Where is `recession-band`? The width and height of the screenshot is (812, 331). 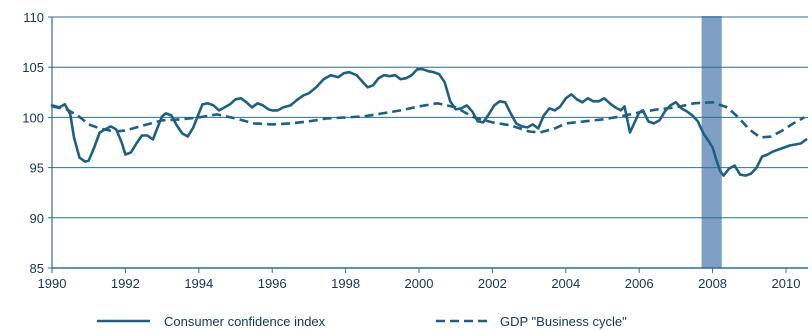 recession-band is located at coordinates (711, 142).